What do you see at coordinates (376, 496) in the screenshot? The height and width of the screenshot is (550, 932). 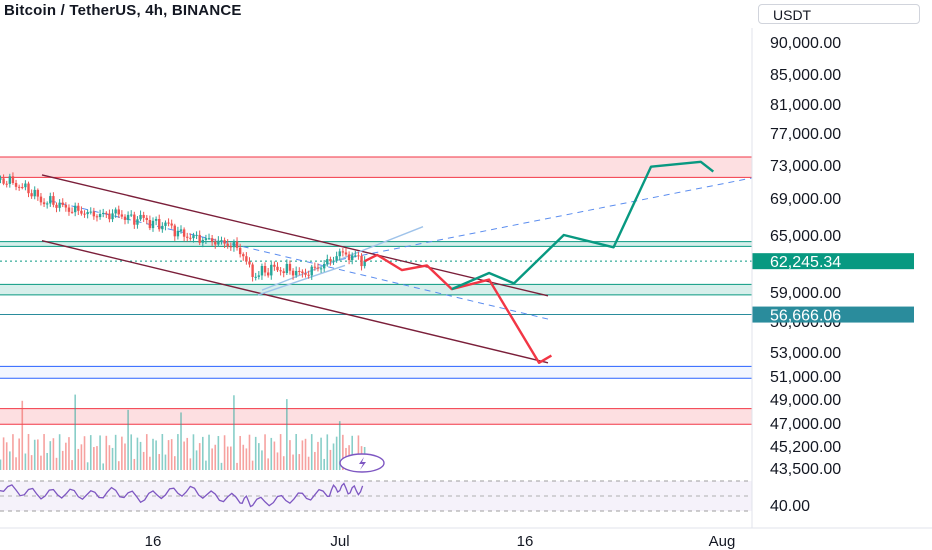 I see `rsi-panel` at bounding box center [376, 496].